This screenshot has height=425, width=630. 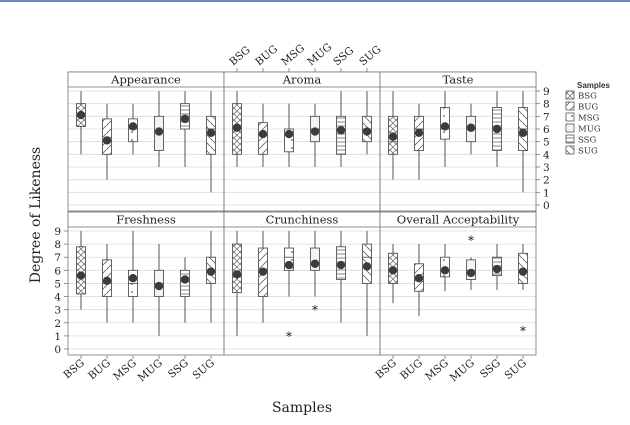 What do you see at coordinates (146, 141) in the screenshot?
I see `panel-appearance: Appearance` at bounding box center [146, 141].